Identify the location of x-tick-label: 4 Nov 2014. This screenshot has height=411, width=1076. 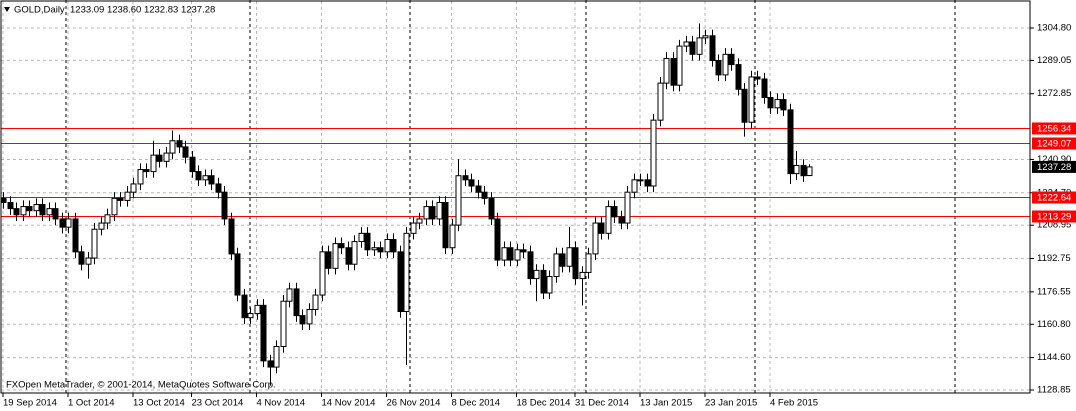
(281, 403).